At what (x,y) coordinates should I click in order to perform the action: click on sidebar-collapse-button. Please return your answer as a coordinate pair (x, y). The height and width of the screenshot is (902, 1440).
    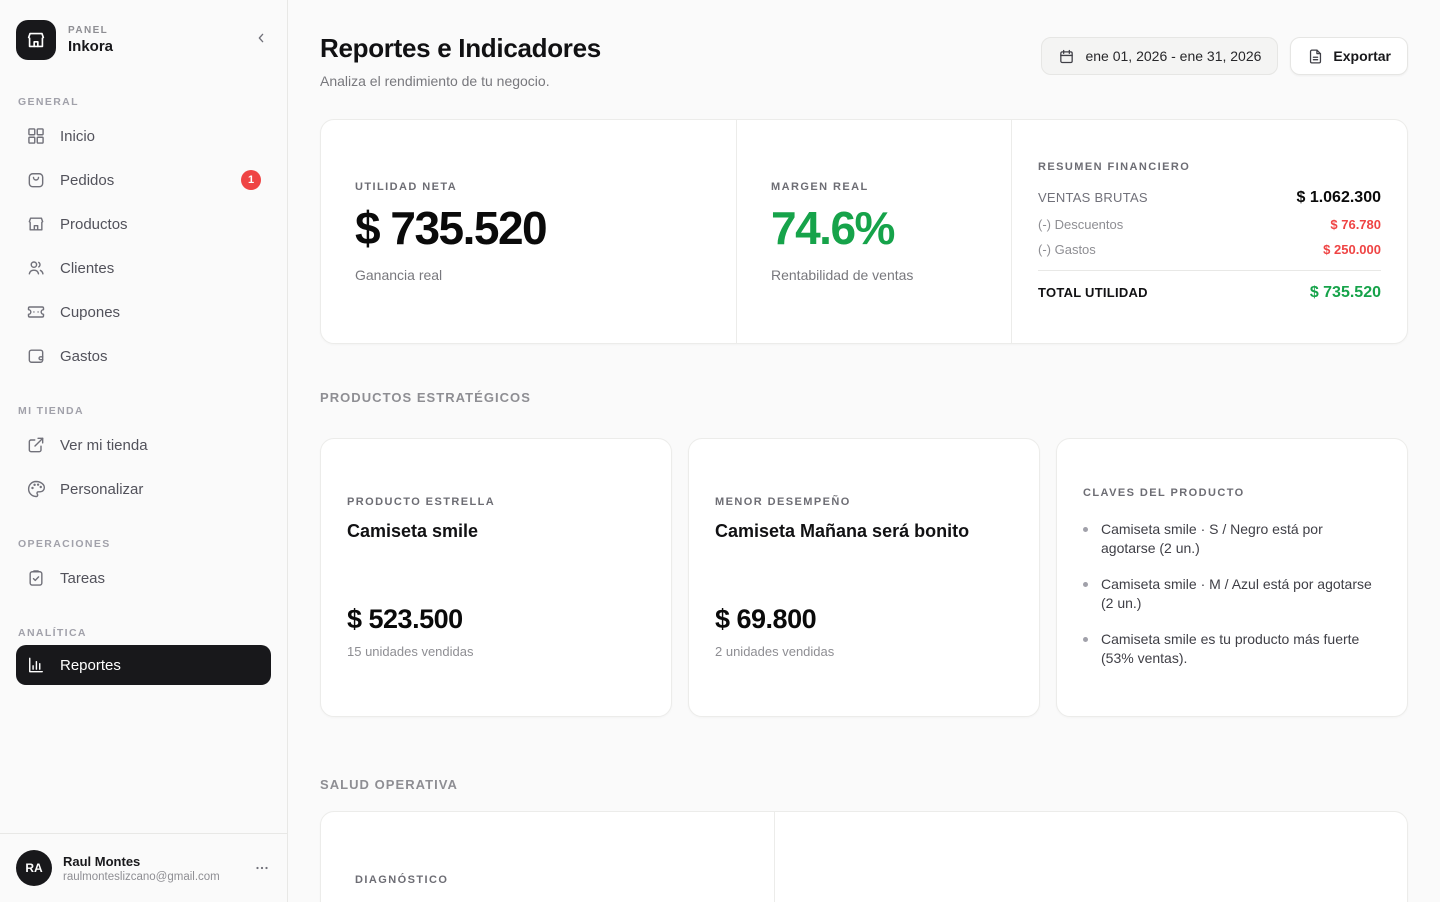
    Looking at the image, I should click on (261, 38).